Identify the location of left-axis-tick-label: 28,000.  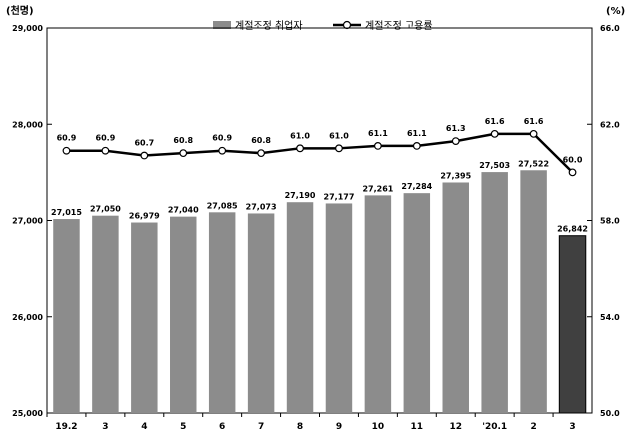
(27, 124).